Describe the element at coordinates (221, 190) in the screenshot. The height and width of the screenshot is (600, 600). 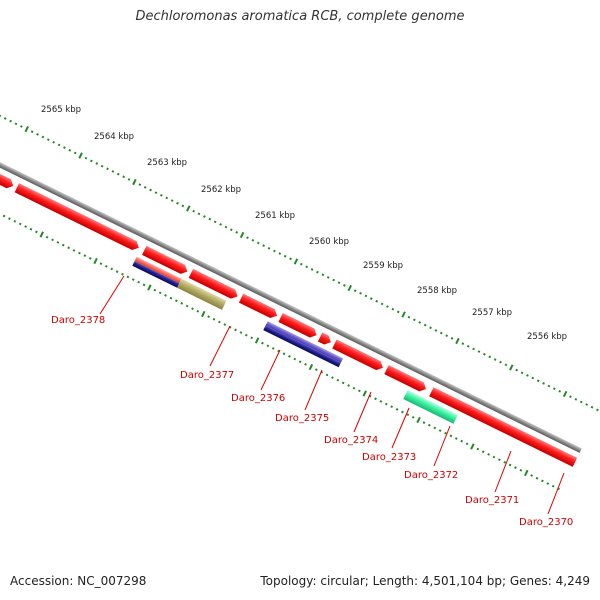
I see `ruler-label: 2562 kbp` at that location.